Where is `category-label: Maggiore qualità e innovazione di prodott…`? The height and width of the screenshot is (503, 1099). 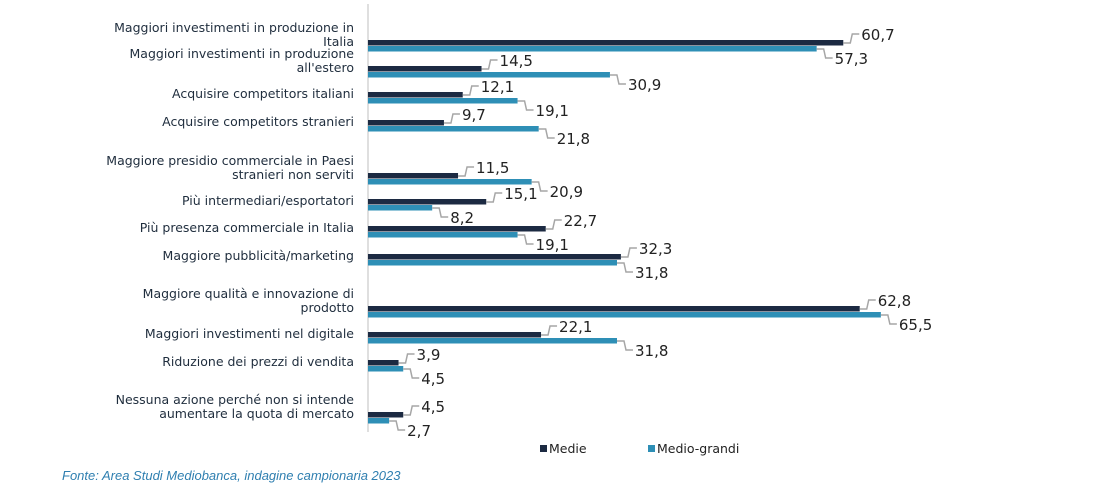
category-label: Maggiore qualità e innovazione di prodott… is located at coordinates (248, 300).